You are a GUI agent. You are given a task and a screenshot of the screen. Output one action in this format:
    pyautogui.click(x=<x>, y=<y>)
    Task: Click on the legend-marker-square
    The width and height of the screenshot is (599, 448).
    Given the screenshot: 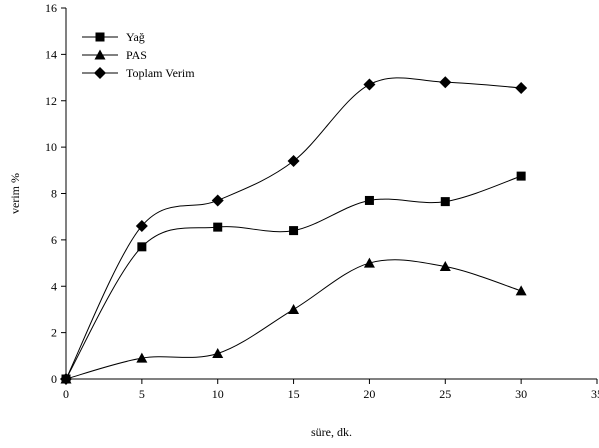 What is the action you would take?
    pyautogui.click(x=100, y=37)
    